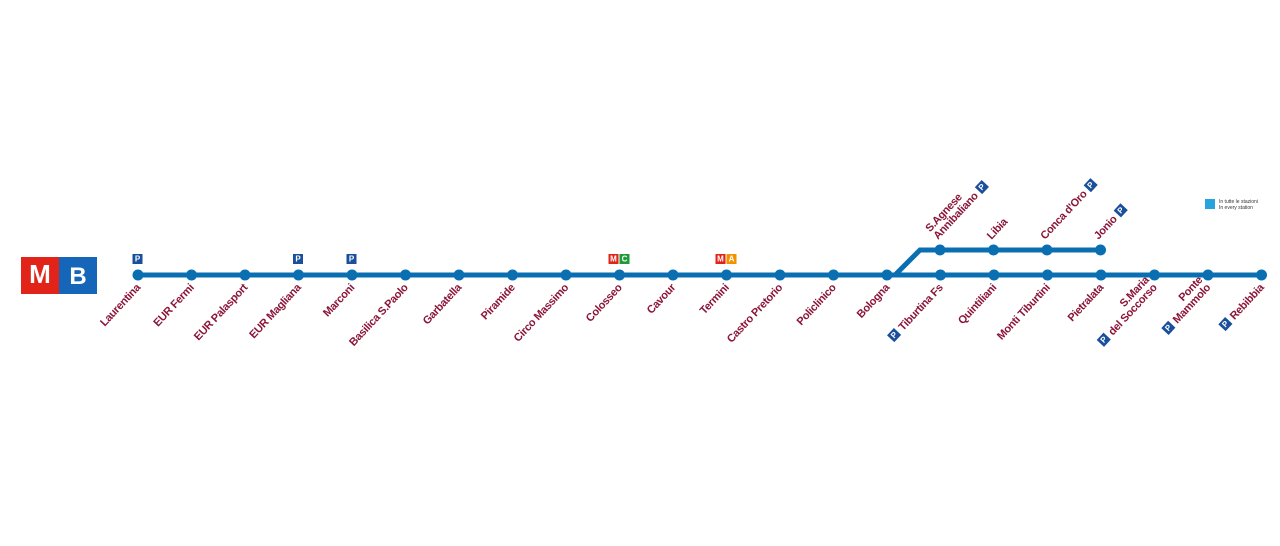 The width and height of the screenshot is (1280, 546). I want to click on station-name: Colosseo, so click(604, 302).